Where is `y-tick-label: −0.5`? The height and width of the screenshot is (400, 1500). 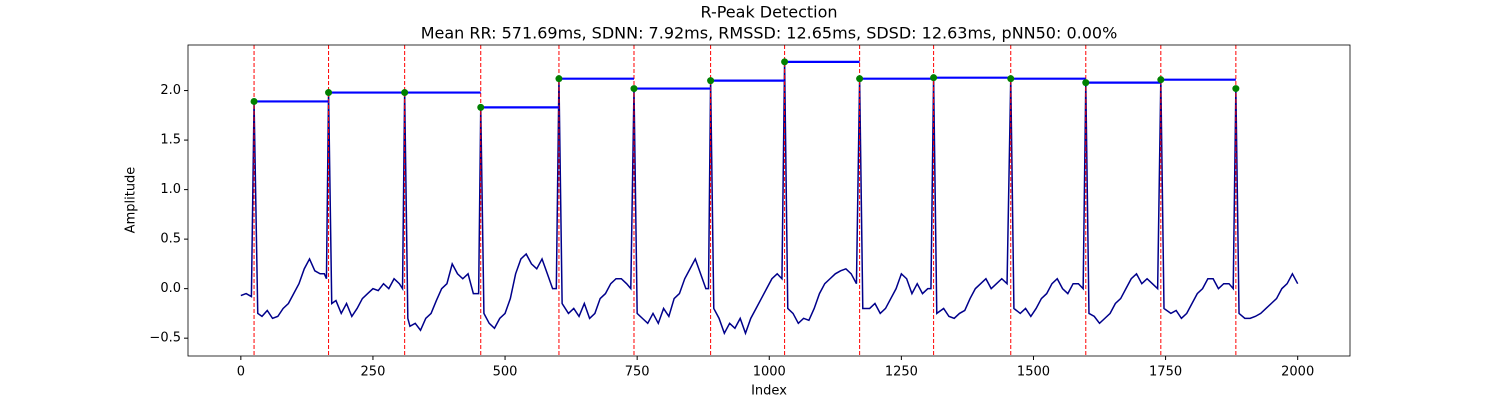 y-tick-label: −0.5 is located at coordinates (165, 338).